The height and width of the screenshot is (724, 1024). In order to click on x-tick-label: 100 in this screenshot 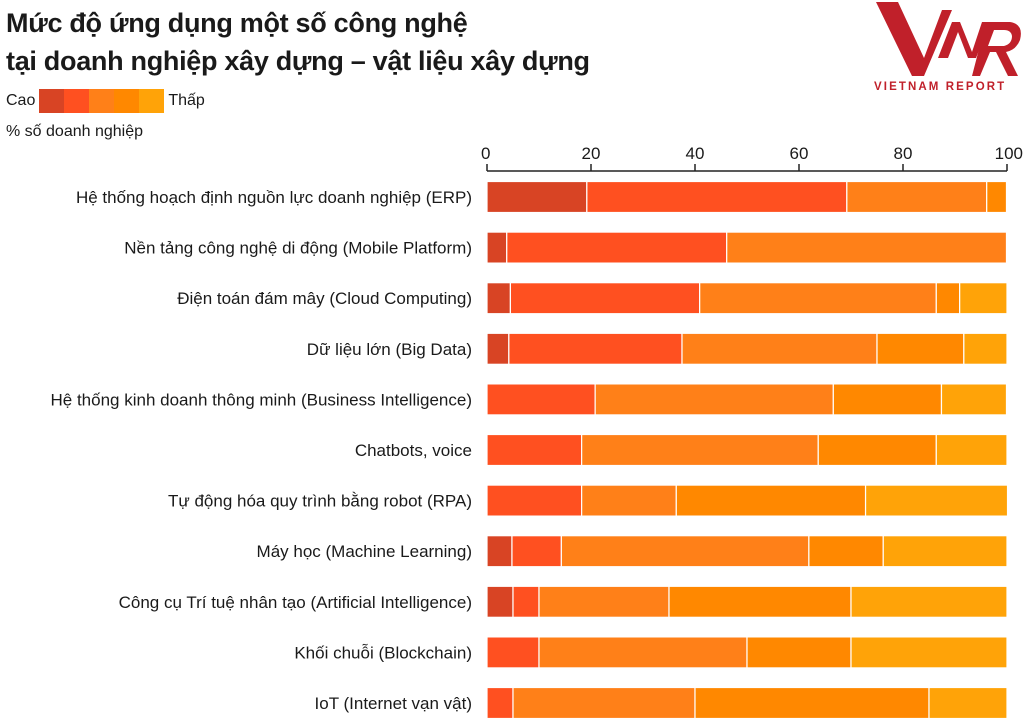, I will do `click(1009, 153)`.